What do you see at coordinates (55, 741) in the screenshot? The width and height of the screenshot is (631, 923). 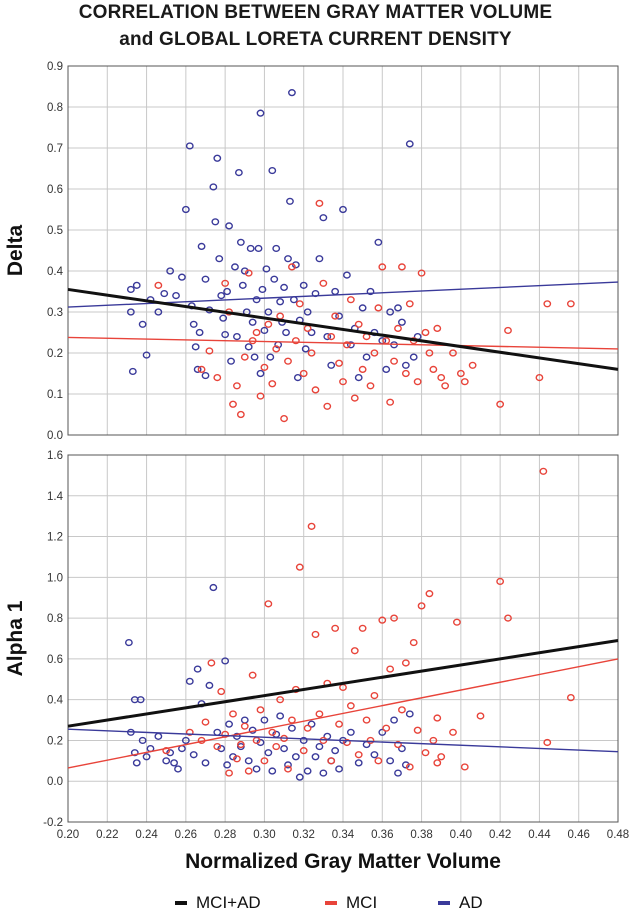 I see `y-tick-label: 0.2` at bounding box center [55, 741].